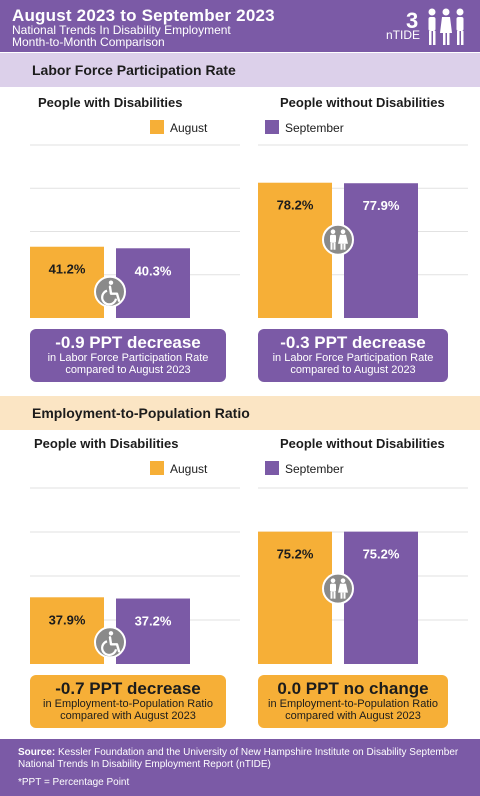 The image size is (480, 796). What do you see at coordinates (88, 42) in the screenshot?
I see `subtitle-line-2: Month-to-Month Comparison` at bounding box center [88, 42].